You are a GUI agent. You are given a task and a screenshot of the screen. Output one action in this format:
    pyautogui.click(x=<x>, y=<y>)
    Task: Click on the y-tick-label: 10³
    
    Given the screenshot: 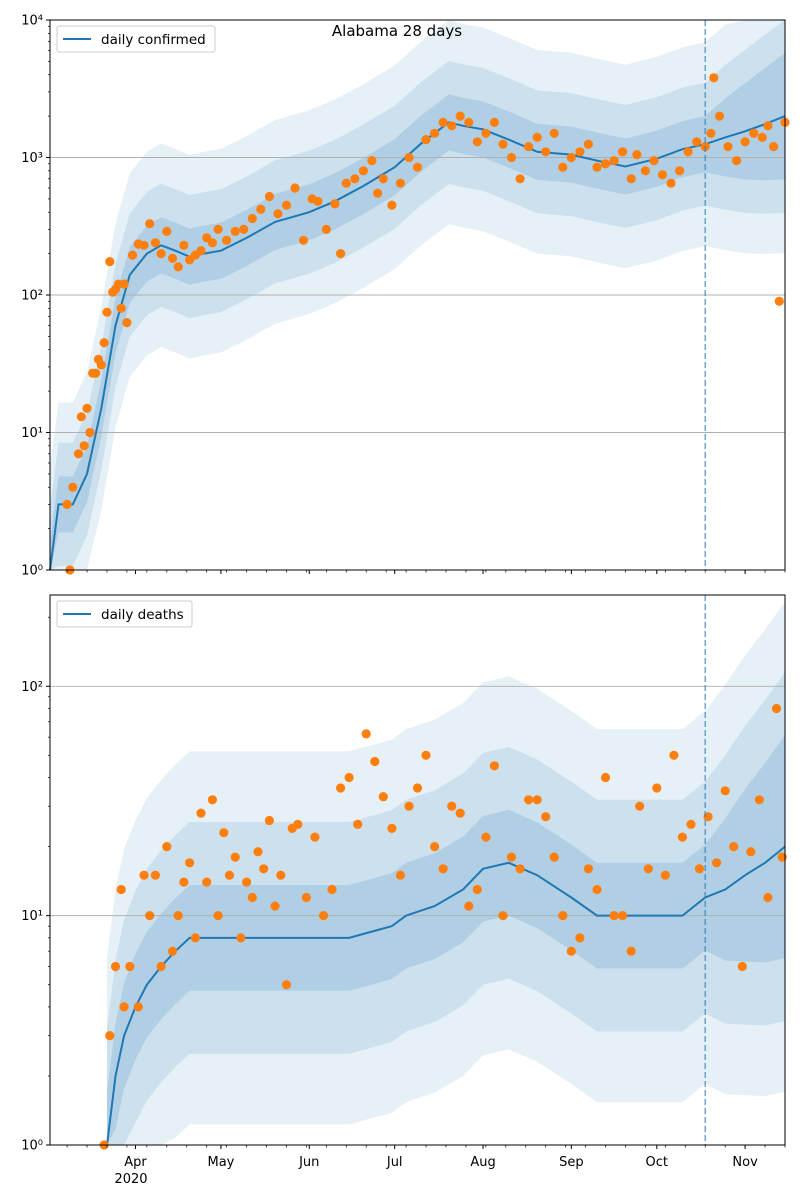 What is the action you would take?
    pyautogui.click(x=32, y=158)
    